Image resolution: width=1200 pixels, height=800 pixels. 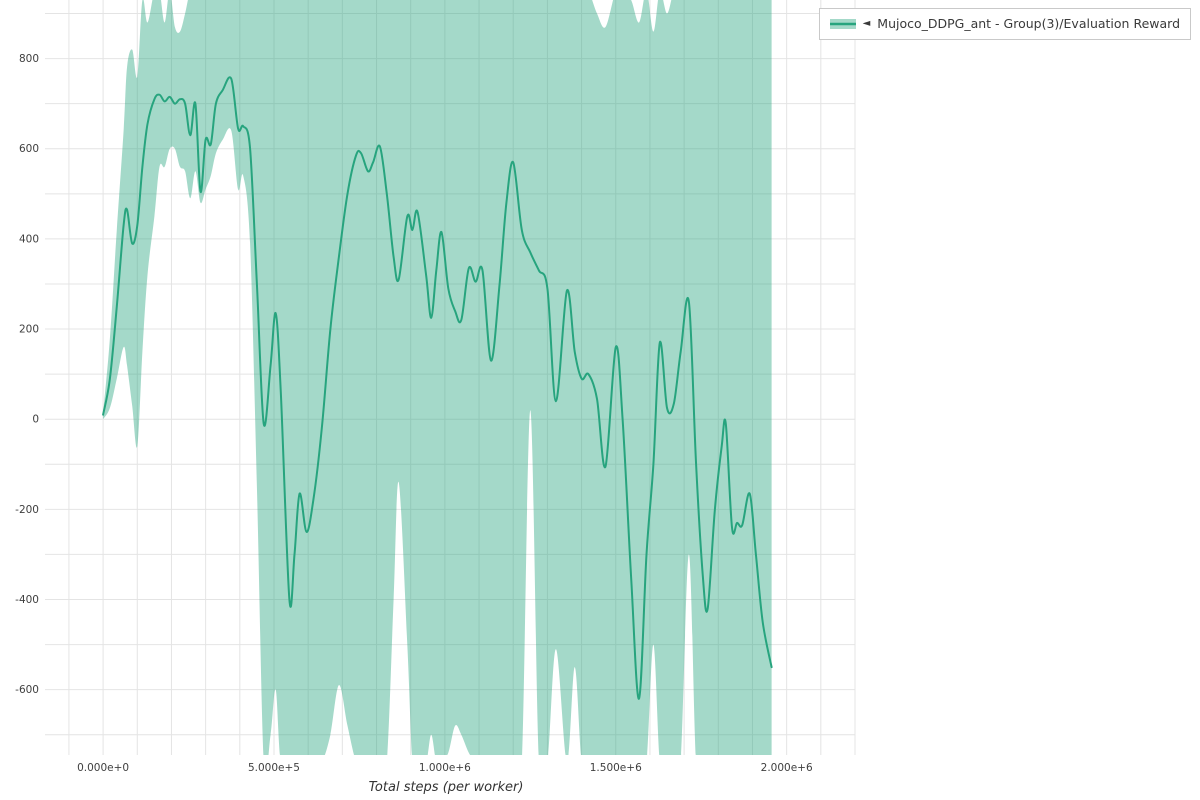 I want to click on x-axis-label: Total steps (per worker), so click(x=446, y=787).